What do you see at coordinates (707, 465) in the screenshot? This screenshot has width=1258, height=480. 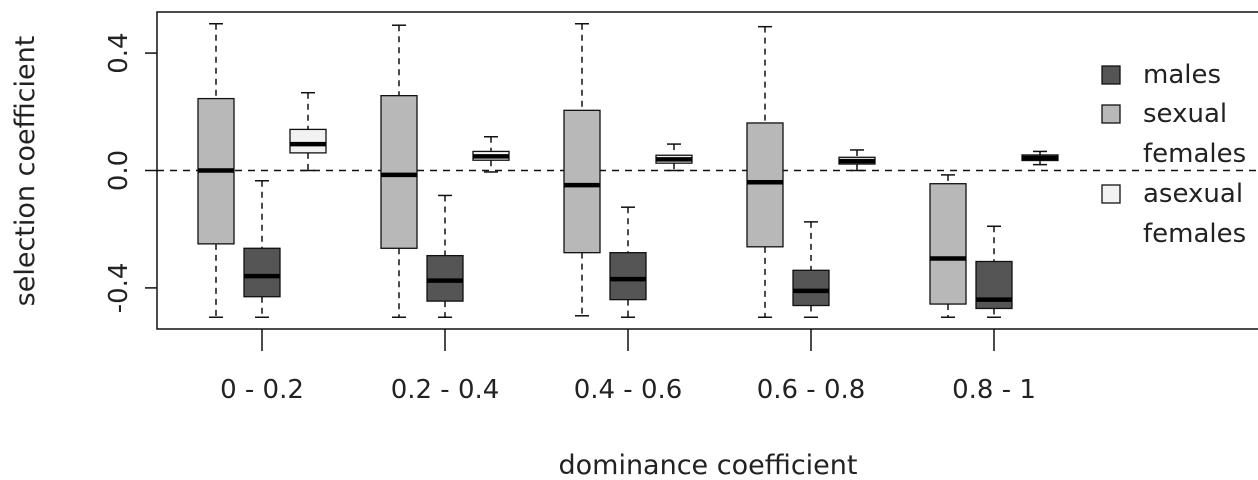 I see `x-axis-label: dominance coefficient` at bounding box center [707, 465].